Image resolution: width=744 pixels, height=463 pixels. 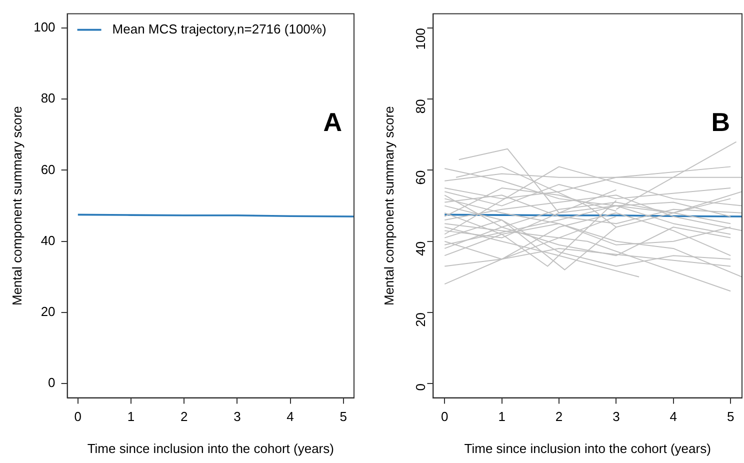 I want to click on legend-label: Mean MCS trajectory,n=2716 (100%), so click(x=219, y=28).